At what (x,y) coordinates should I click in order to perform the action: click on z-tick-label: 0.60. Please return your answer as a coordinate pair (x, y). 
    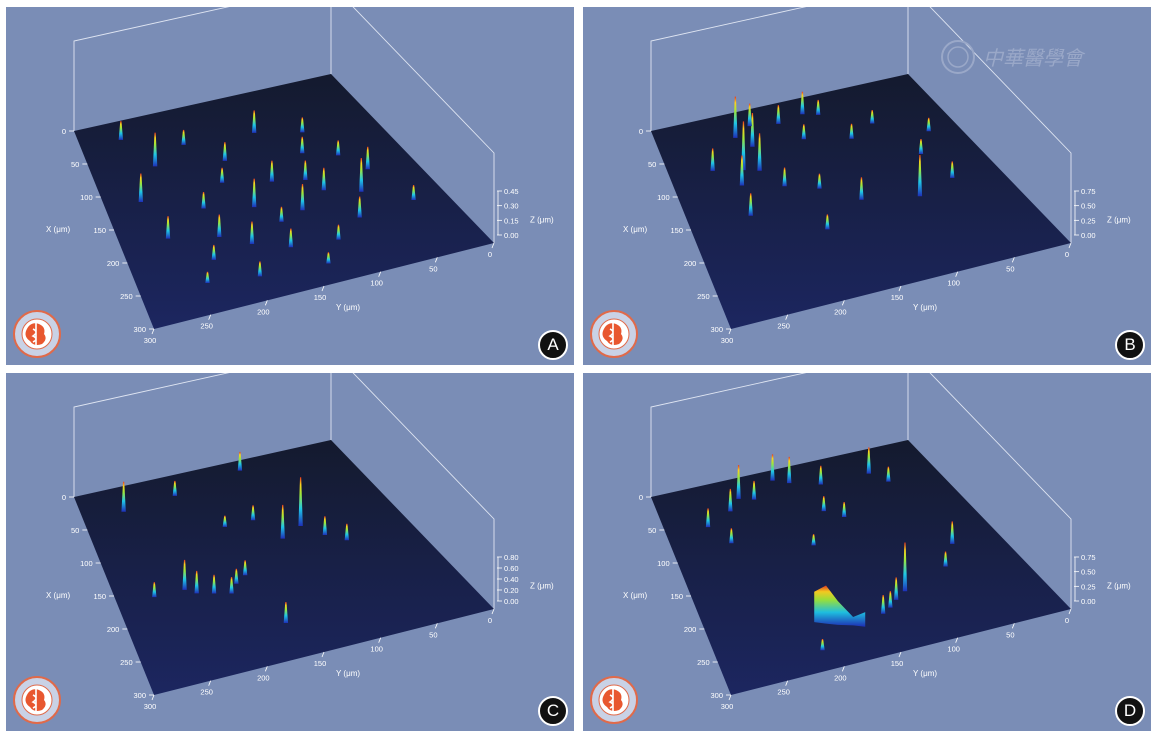
    Looking at the image, I should click on (511, 568).